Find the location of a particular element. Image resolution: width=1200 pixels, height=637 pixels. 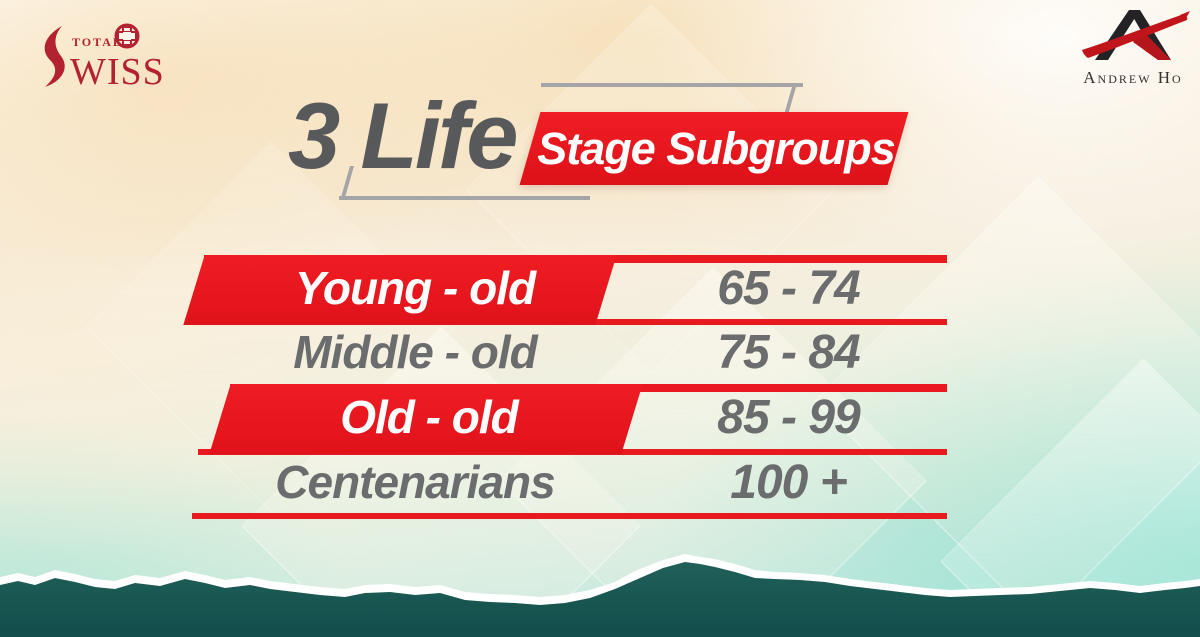

total-swiss-logo: TOTAL WISS is located at coordinates (96, 52).